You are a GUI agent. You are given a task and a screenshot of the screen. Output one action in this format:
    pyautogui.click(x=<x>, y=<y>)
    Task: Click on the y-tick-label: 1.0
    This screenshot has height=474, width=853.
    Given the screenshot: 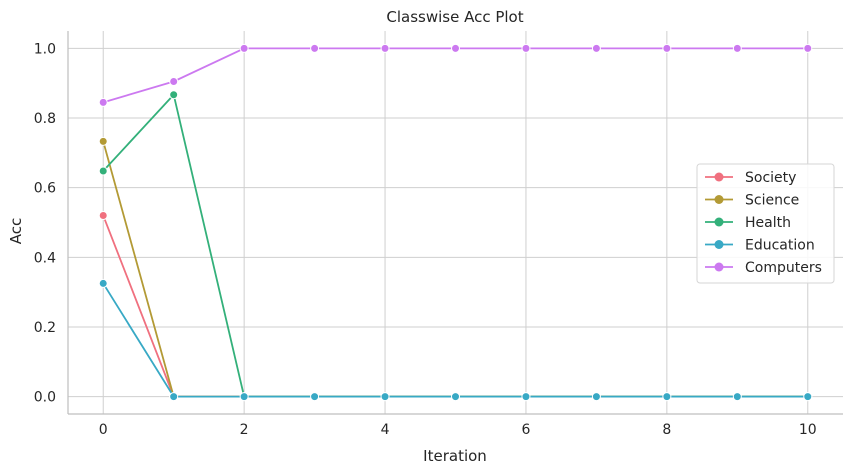 What is the action you would take?
    pyautogui.click(x=45, y=49)
    